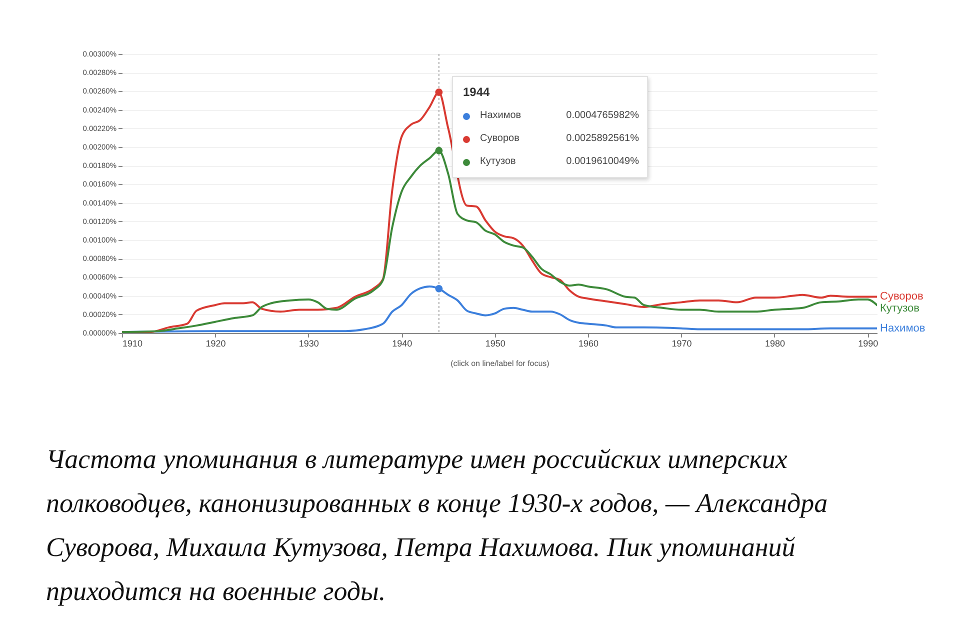 This screenshot has width=960, height=631. Describe the element at coordinates (602, 115) in the screenshot. I see `annotation: 0.0004765982%` at that location.